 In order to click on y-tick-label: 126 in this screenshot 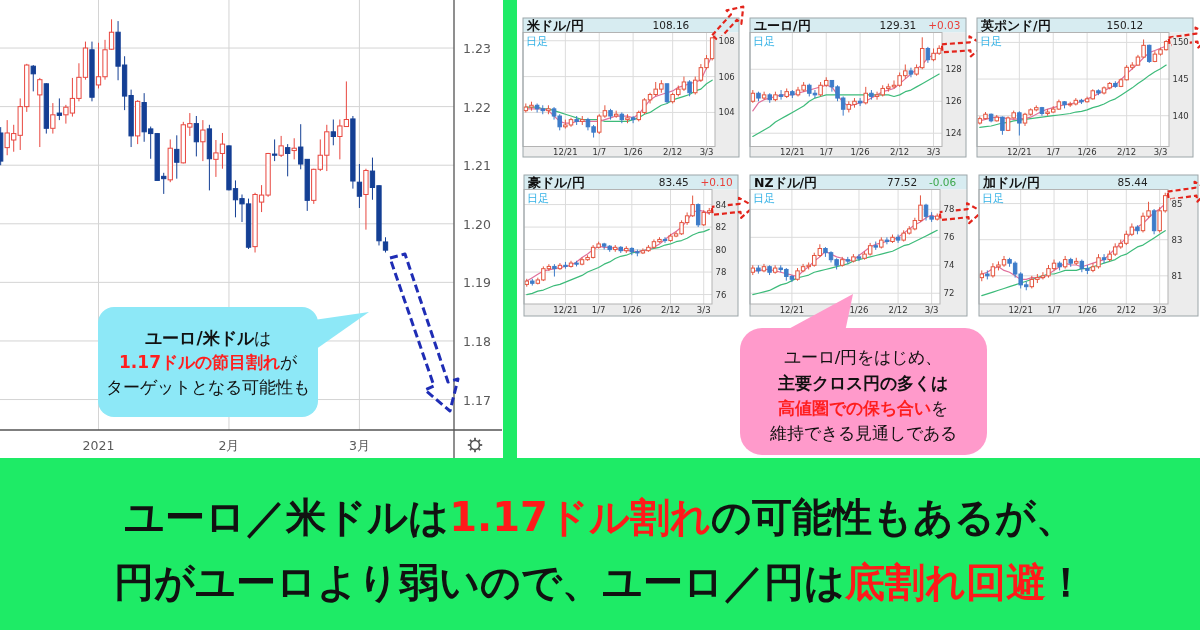, I will do `click(953, 101)`.